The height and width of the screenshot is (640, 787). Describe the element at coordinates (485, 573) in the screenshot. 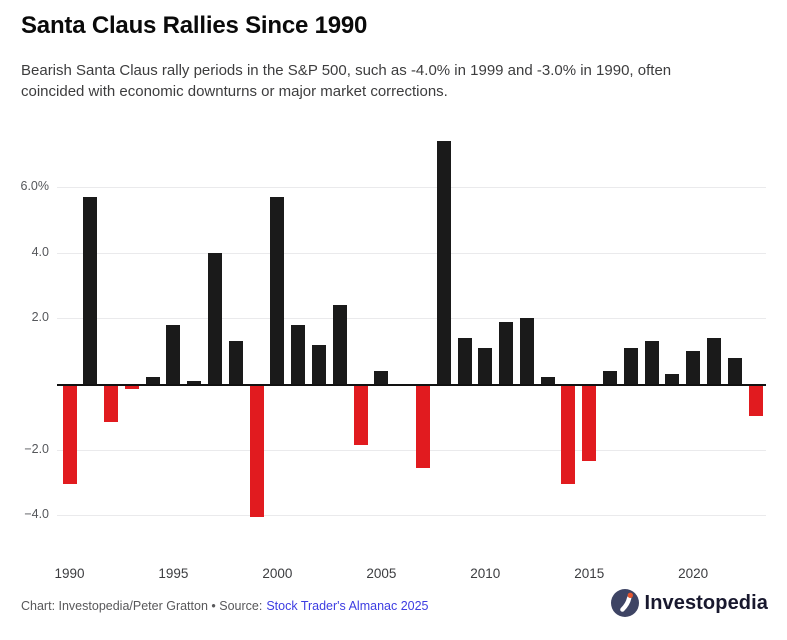

I see `x-axis-label-2010: 2010` at that location.